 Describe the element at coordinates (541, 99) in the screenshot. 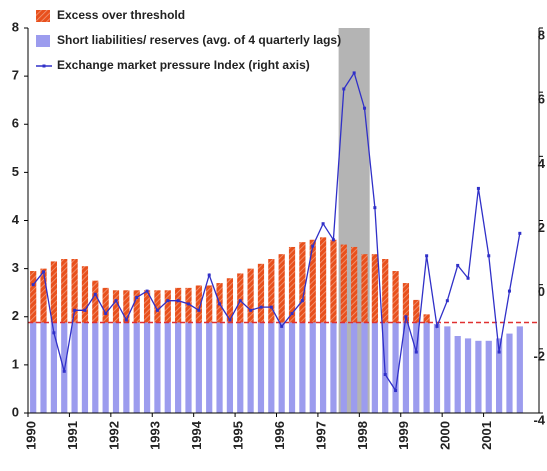

I see `y2-tick-label: 6` at that location.